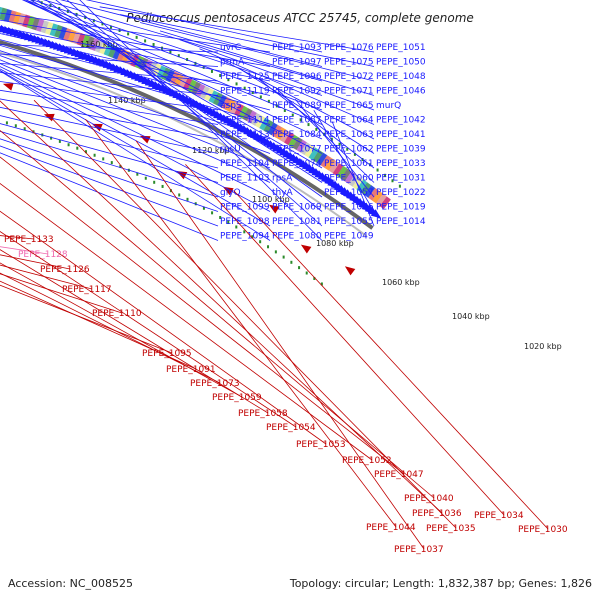 Image resolution: width=600 pixels, height=600 pixels. What do you see at coordinates (215, 384) in the screenshot?
I see `reverse-gene-label: PEPE_1073` at bounding box center [215, 384].